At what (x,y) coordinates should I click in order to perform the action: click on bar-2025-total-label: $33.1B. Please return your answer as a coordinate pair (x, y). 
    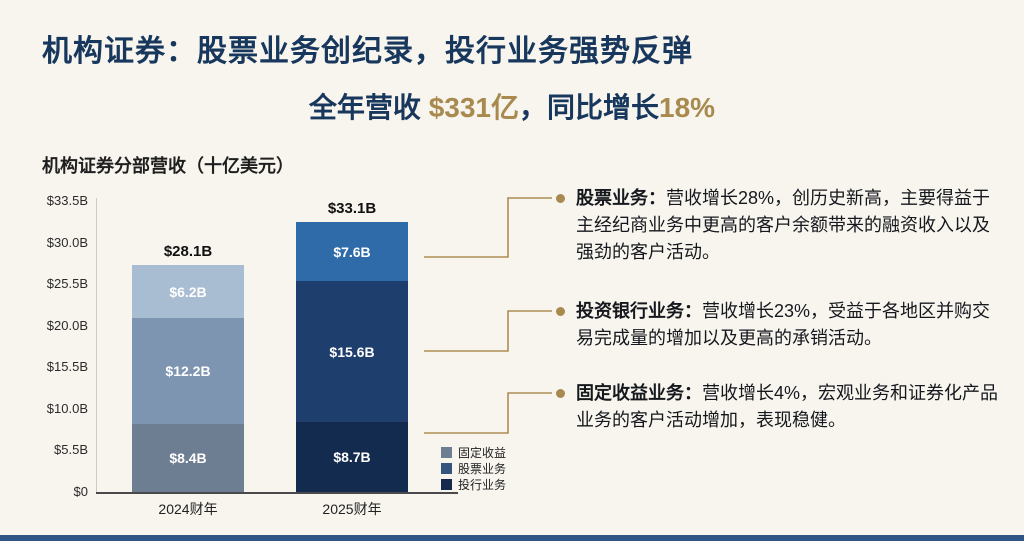
    Looking at the image, I should click on (352, 208).